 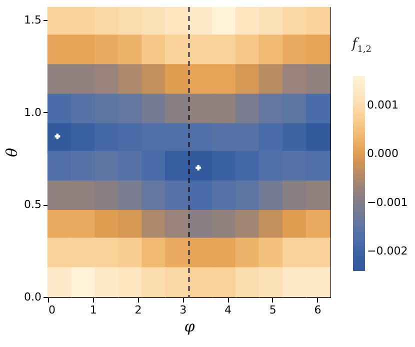 I want to click on color-bar-label: 0.001, so click(x=382, y=105).